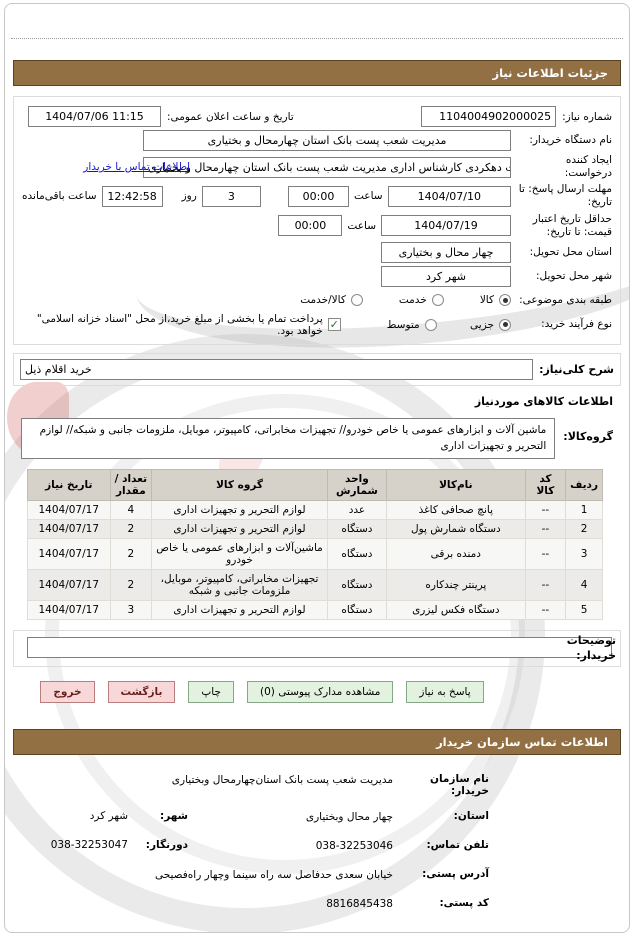 The width and height of the screenshot is (634, 941). What do you see at coordinates (543, 401) in the screenshot?
I see `items-info-heading: اطلاعات کالاهای موردنیاز` at bounding box center [543, 401].